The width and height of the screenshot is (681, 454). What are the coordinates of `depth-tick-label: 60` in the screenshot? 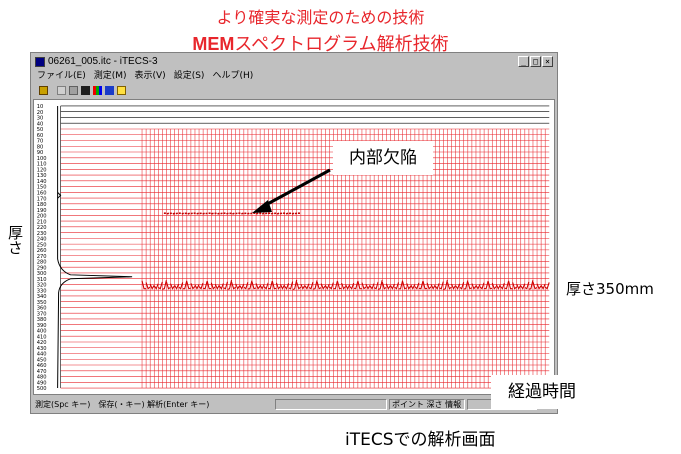 It's located at (40, 136).